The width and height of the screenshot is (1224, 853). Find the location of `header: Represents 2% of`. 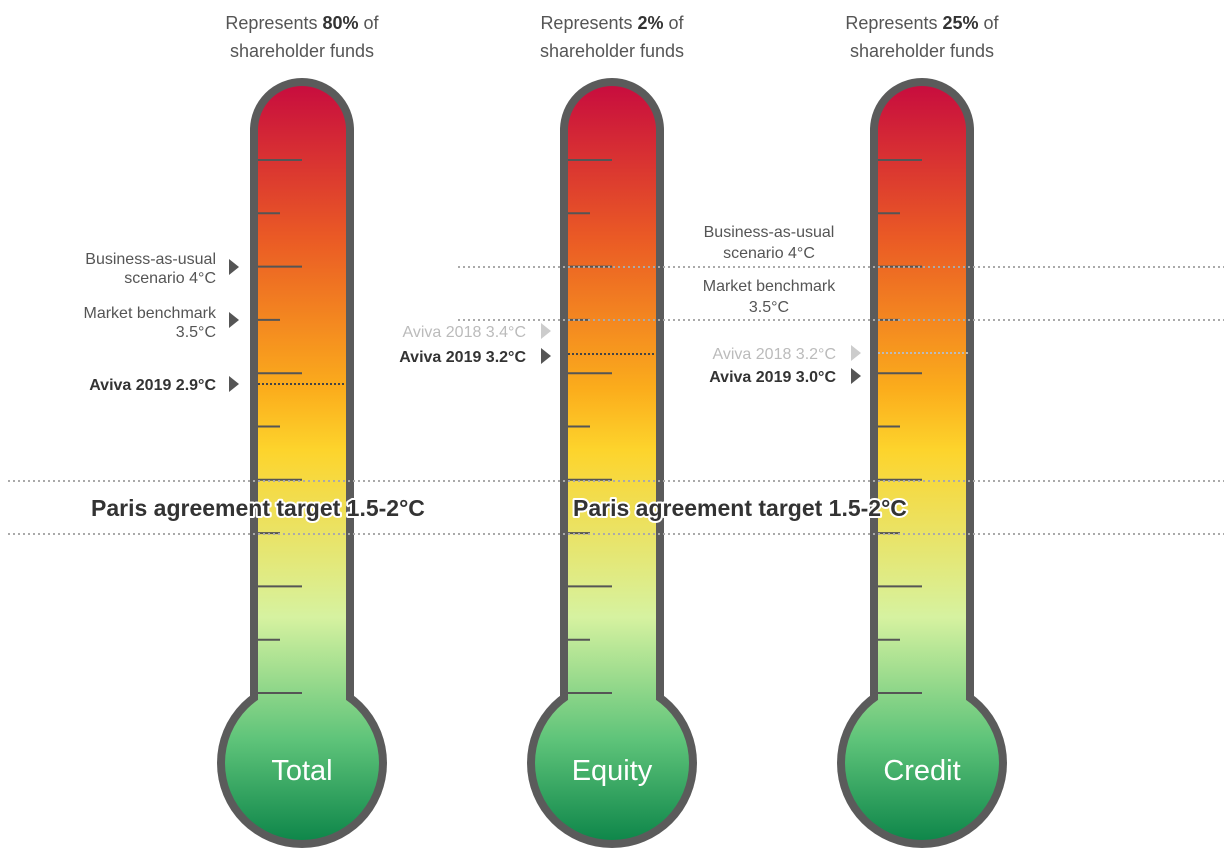

header: Represents 2% of is located at coordinates (612, 23).